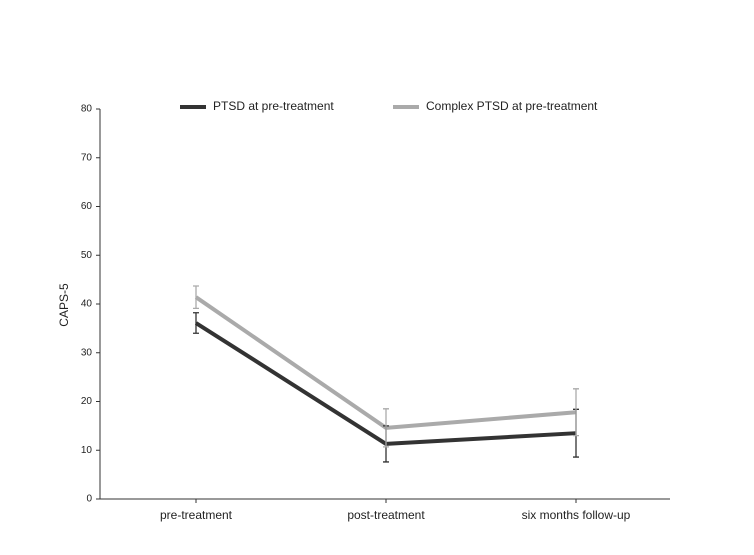 This screenshot has width=754, height=555. I want to click on y-tick-label: 60, so click(87, 206).